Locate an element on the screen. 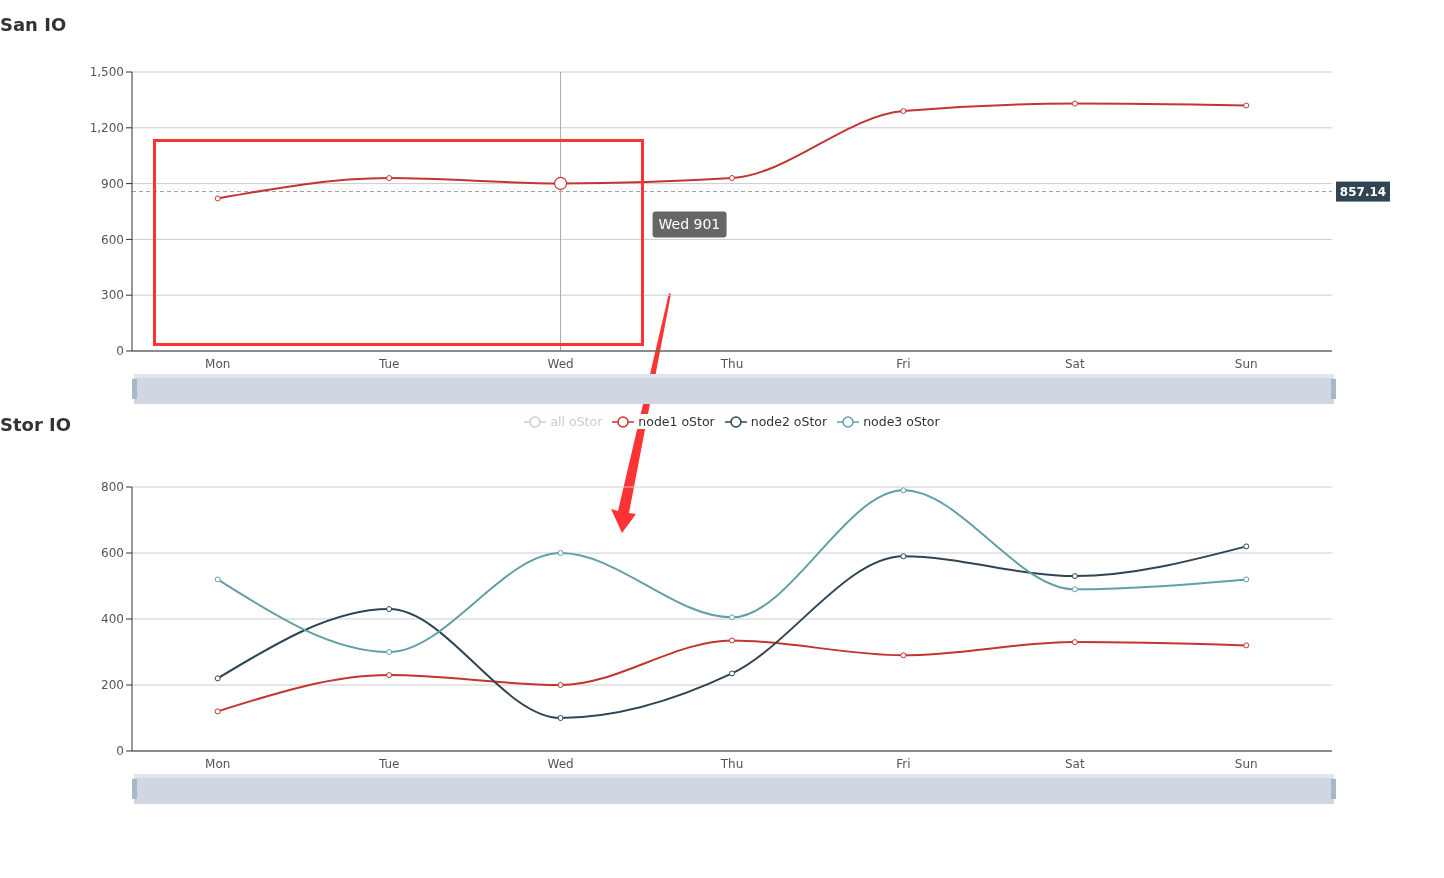  chart-title: Stor IO is located at coordinates (36, 424).